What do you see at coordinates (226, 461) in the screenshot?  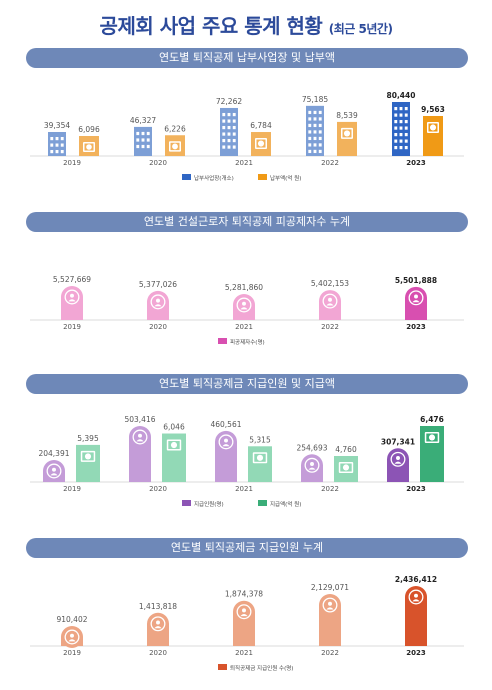 I see `bar-person-body` at bounding box center [226, 461].